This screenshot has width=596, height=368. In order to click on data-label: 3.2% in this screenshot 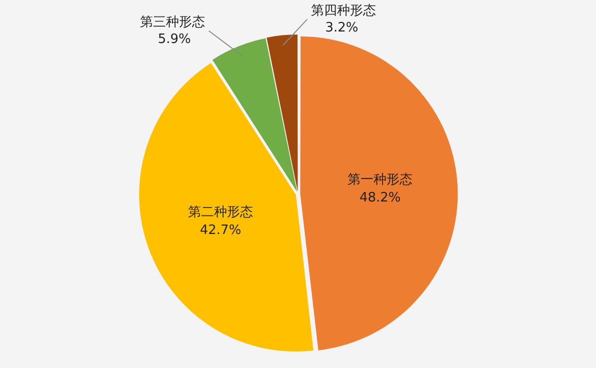, I will do `click(341, 28)`.